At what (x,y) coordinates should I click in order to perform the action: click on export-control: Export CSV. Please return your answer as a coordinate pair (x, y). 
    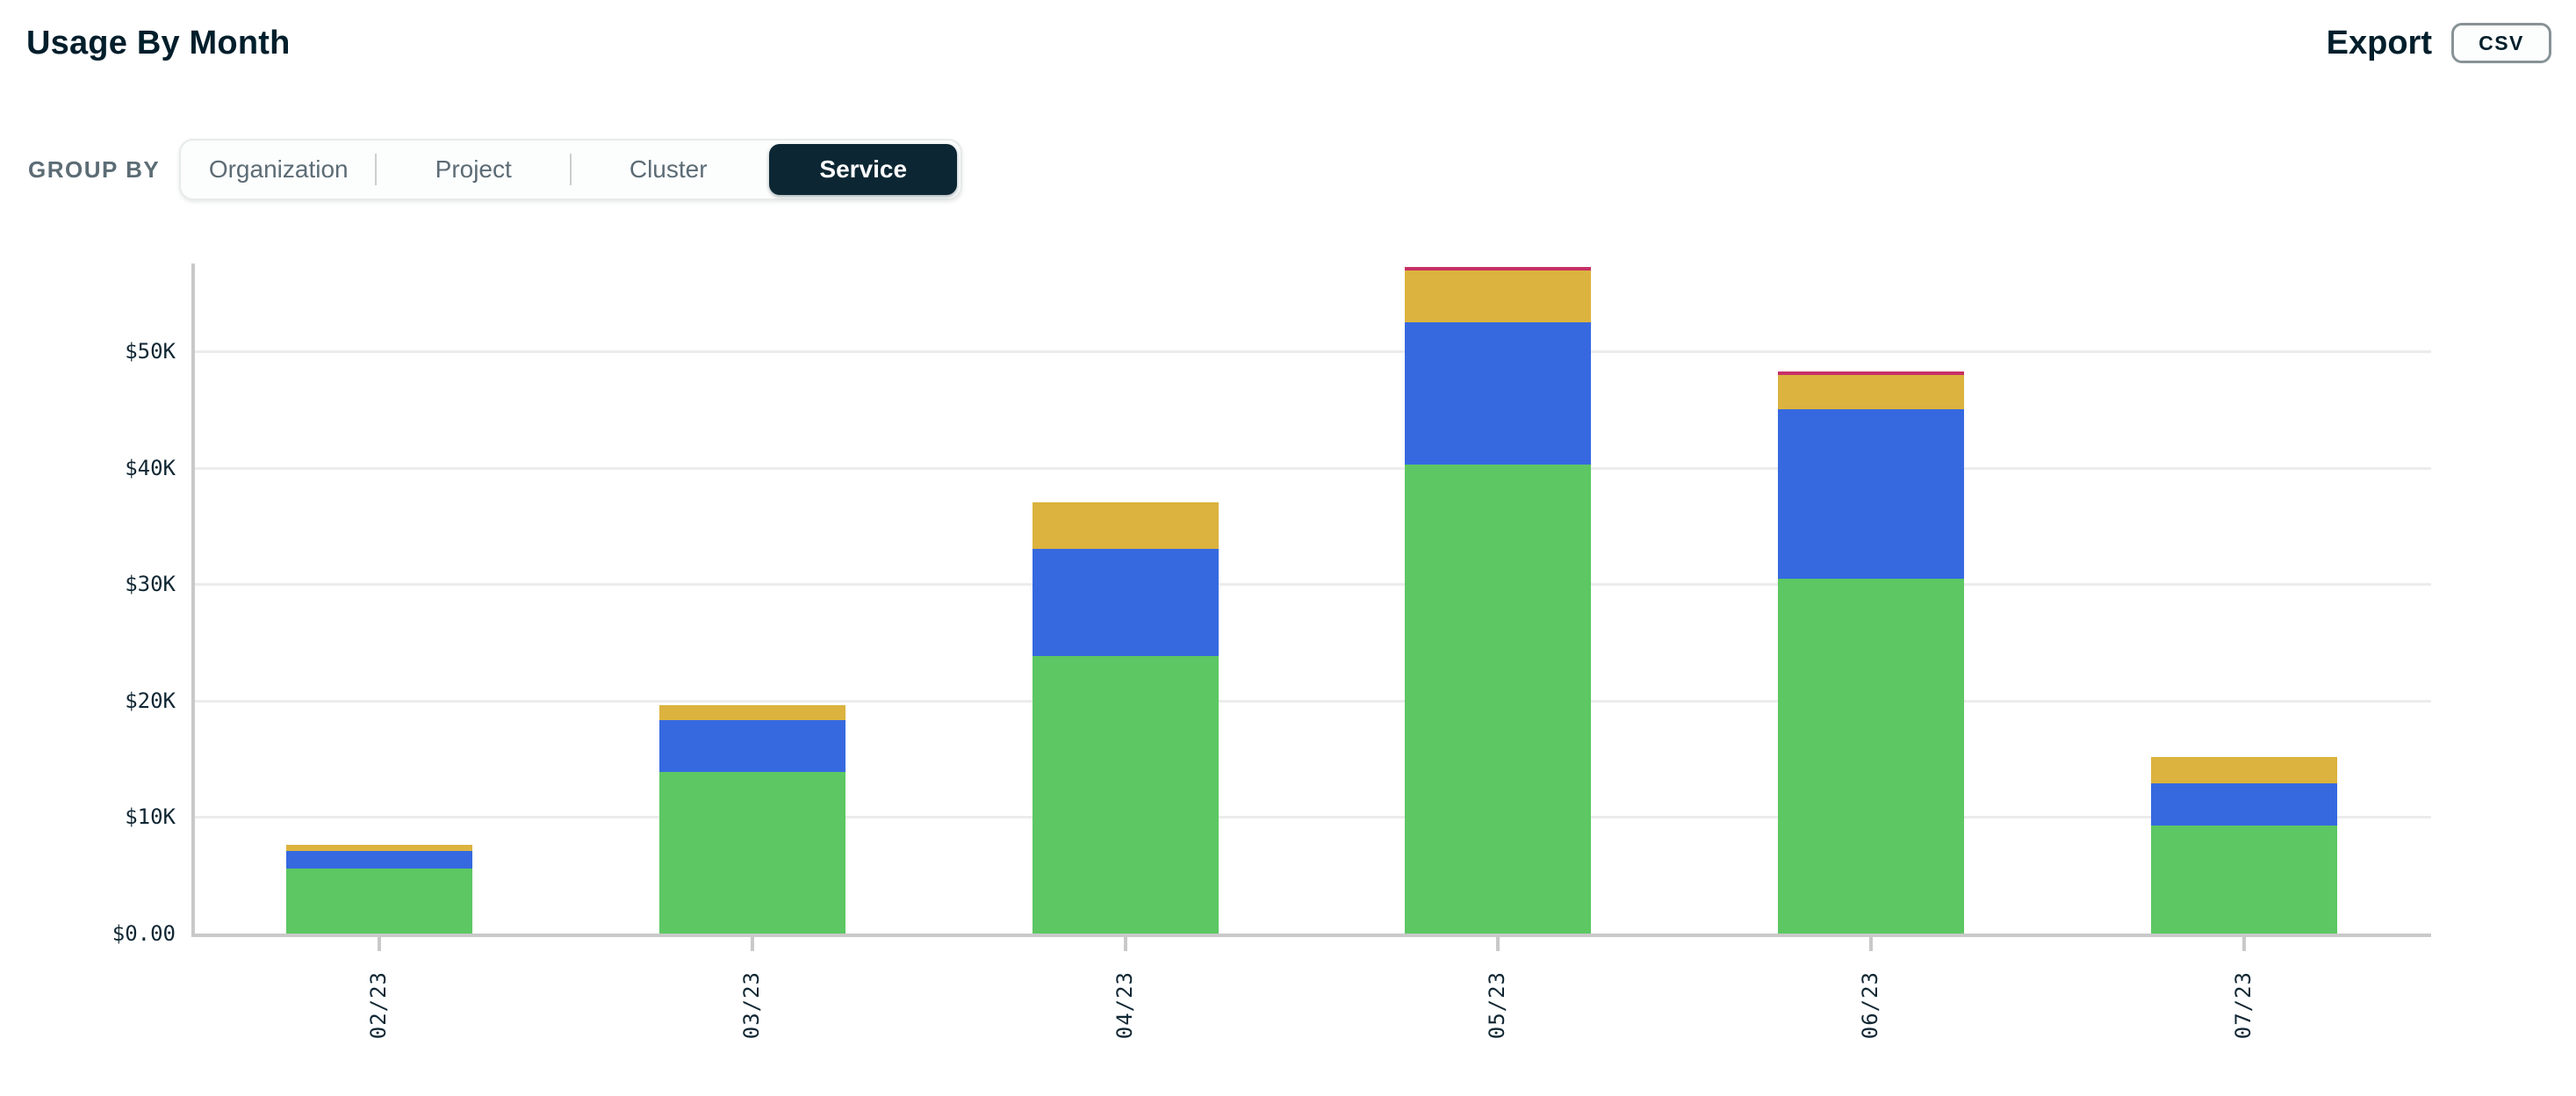
    Looking at the image, I should click on (2439, 43).